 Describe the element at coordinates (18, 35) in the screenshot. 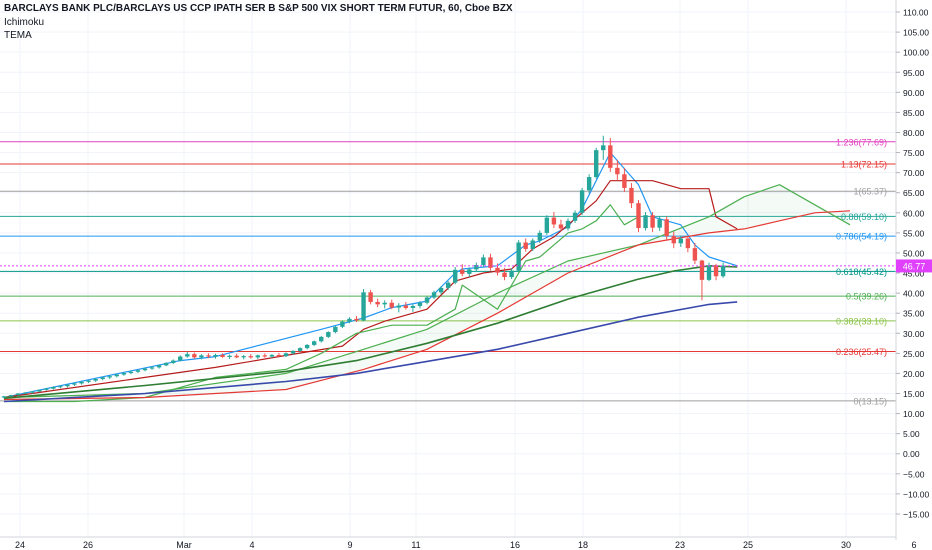

I see `indicator-tema-label: TEMA` at that location.